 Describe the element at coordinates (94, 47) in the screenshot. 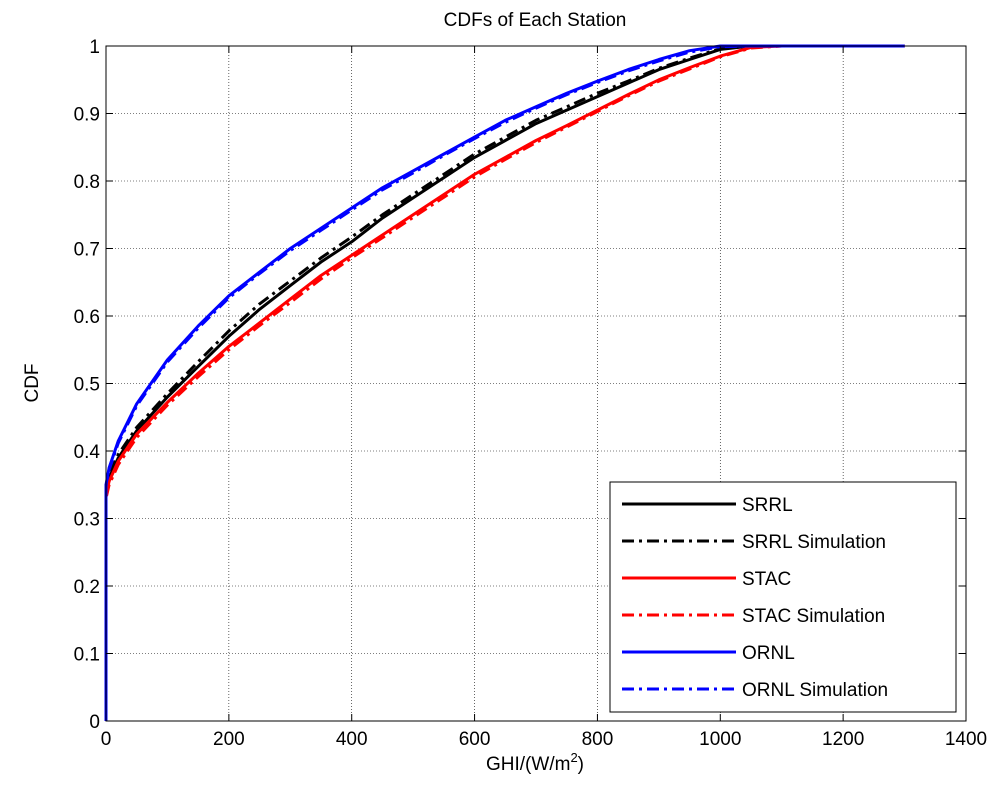

I see `y-tick-label: 1` at that location.